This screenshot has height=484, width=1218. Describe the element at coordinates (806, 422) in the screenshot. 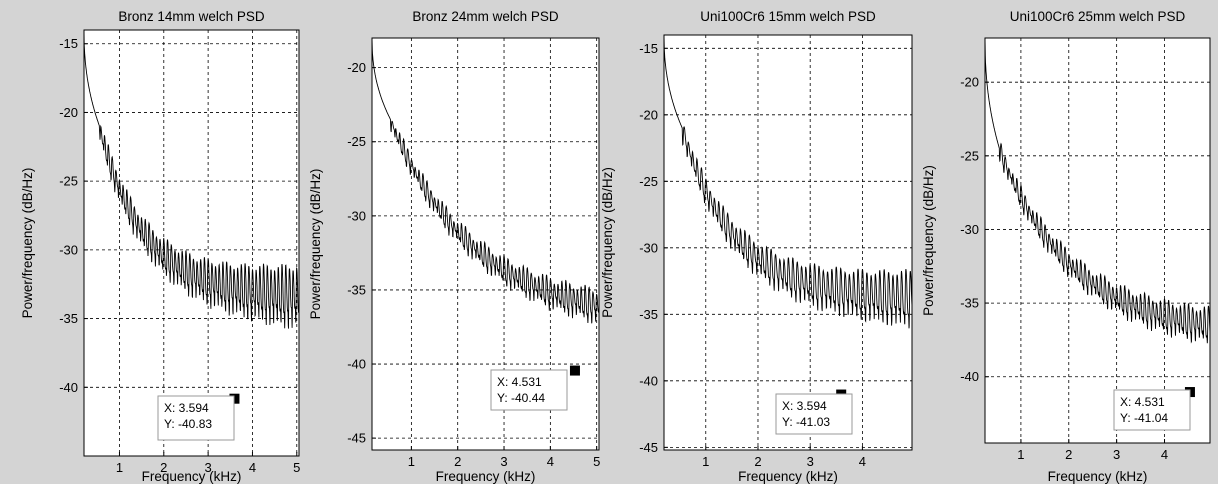

I see `datatip-y-value: Y: -41.03` at that location.